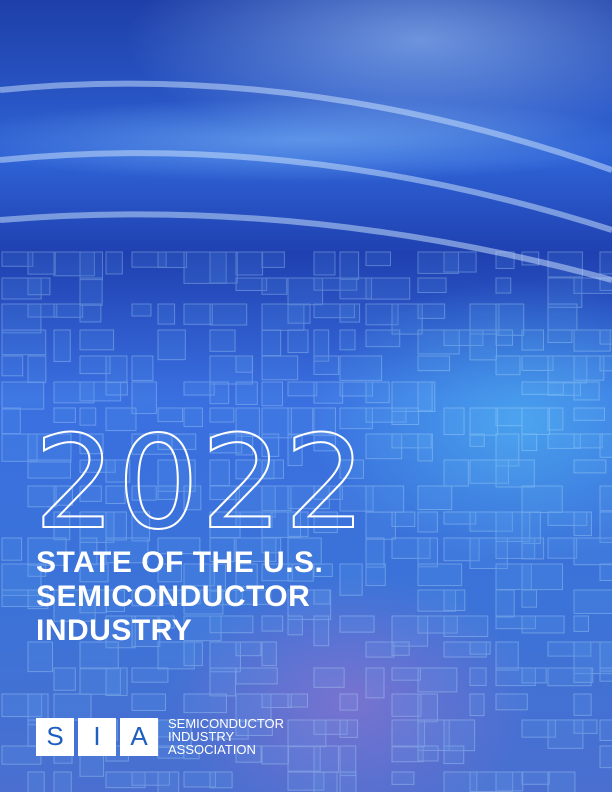 The height and width of the screenshot is (792, 612). I want to click on title-line: SEMICONDUCTOR, so click(173, 596).